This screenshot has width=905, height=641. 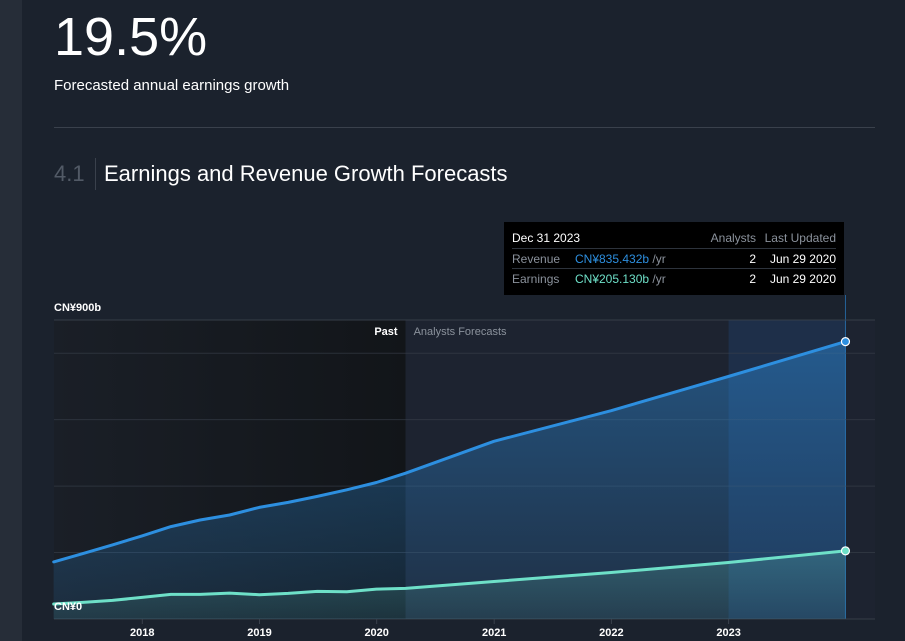 I want to click on x-tick-label: 2023, so click(x=728, y=633).